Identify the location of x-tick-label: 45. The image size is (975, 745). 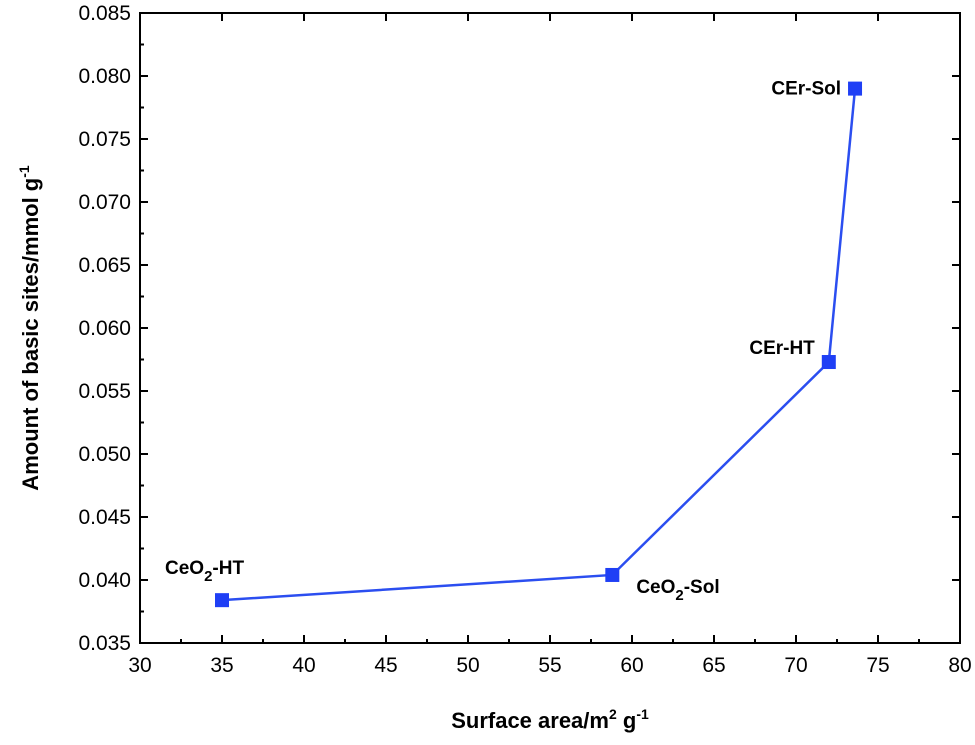
(385, 665).